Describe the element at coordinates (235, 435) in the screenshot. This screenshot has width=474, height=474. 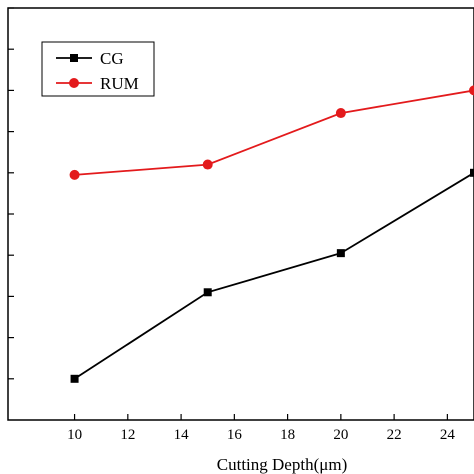
I see `x-tick-label-3: 16` at that location.